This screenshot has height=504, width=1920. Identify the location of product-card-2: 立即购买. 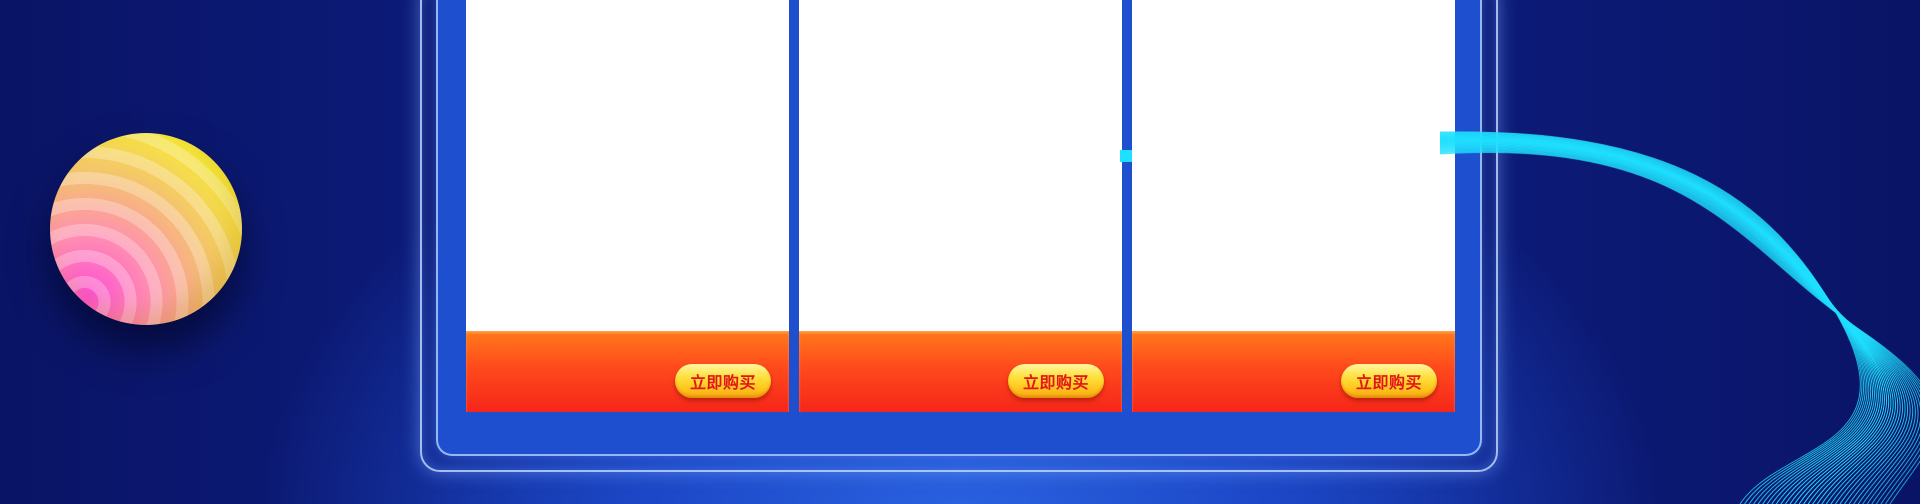
(960, 206).